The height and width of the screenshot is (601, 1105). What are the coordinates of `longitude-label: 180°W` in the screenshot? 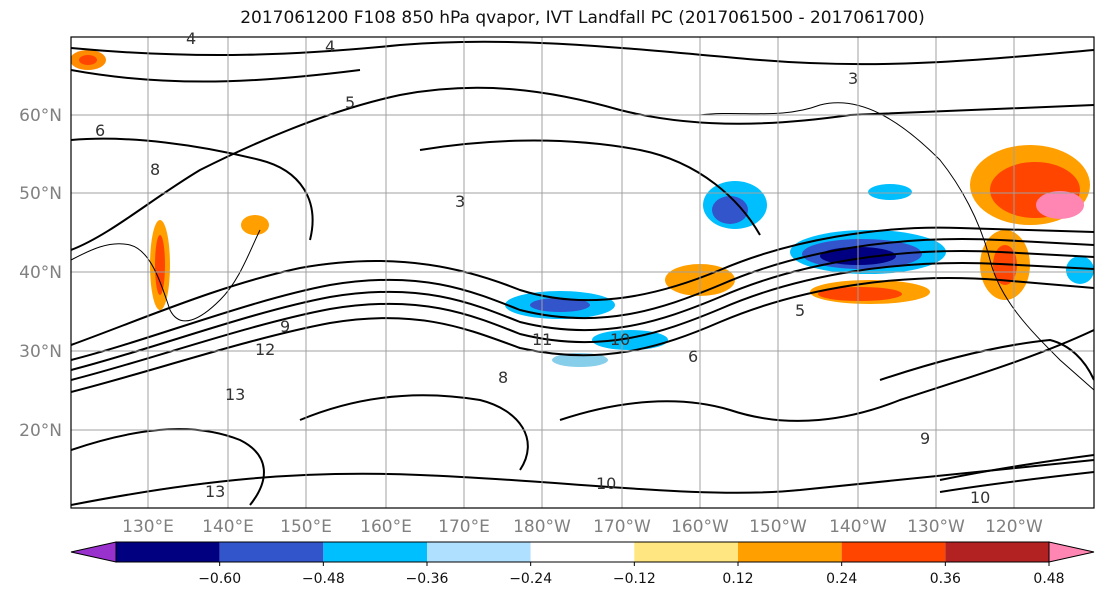 It's located at (542, 527).